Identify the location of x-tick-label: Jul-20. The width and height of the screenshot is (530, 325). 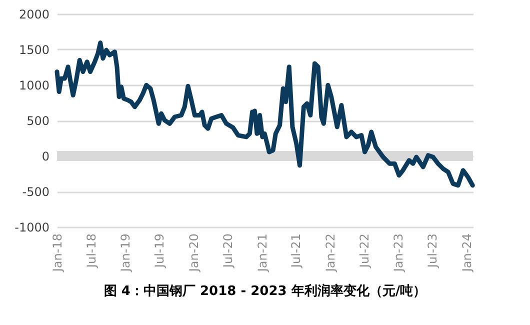
(227, 251).